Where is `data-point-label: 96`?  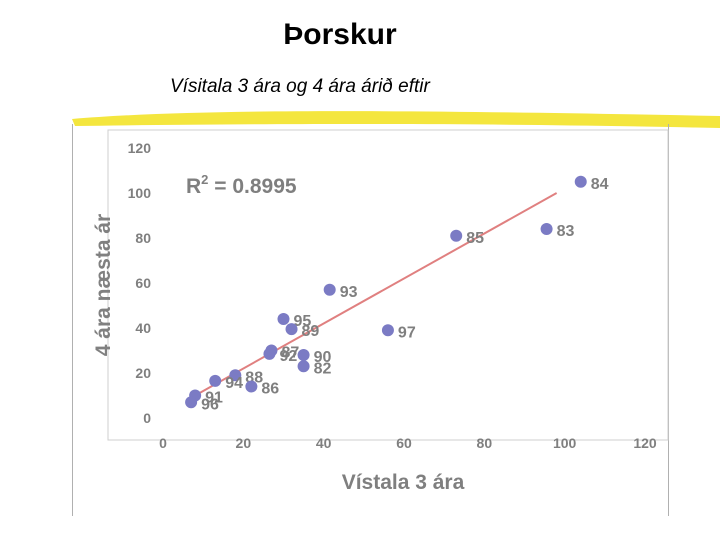 data-point-label: 96 is located at coordinates (210, 404).